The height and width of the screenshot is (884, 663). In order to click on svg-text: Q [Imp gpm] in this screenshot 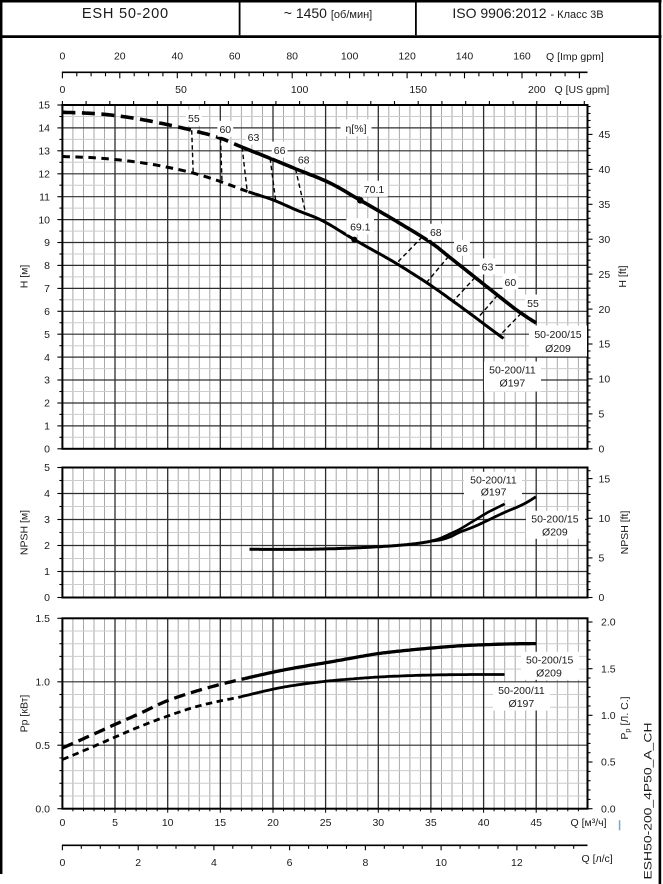, I will do `click(575, 57)`.